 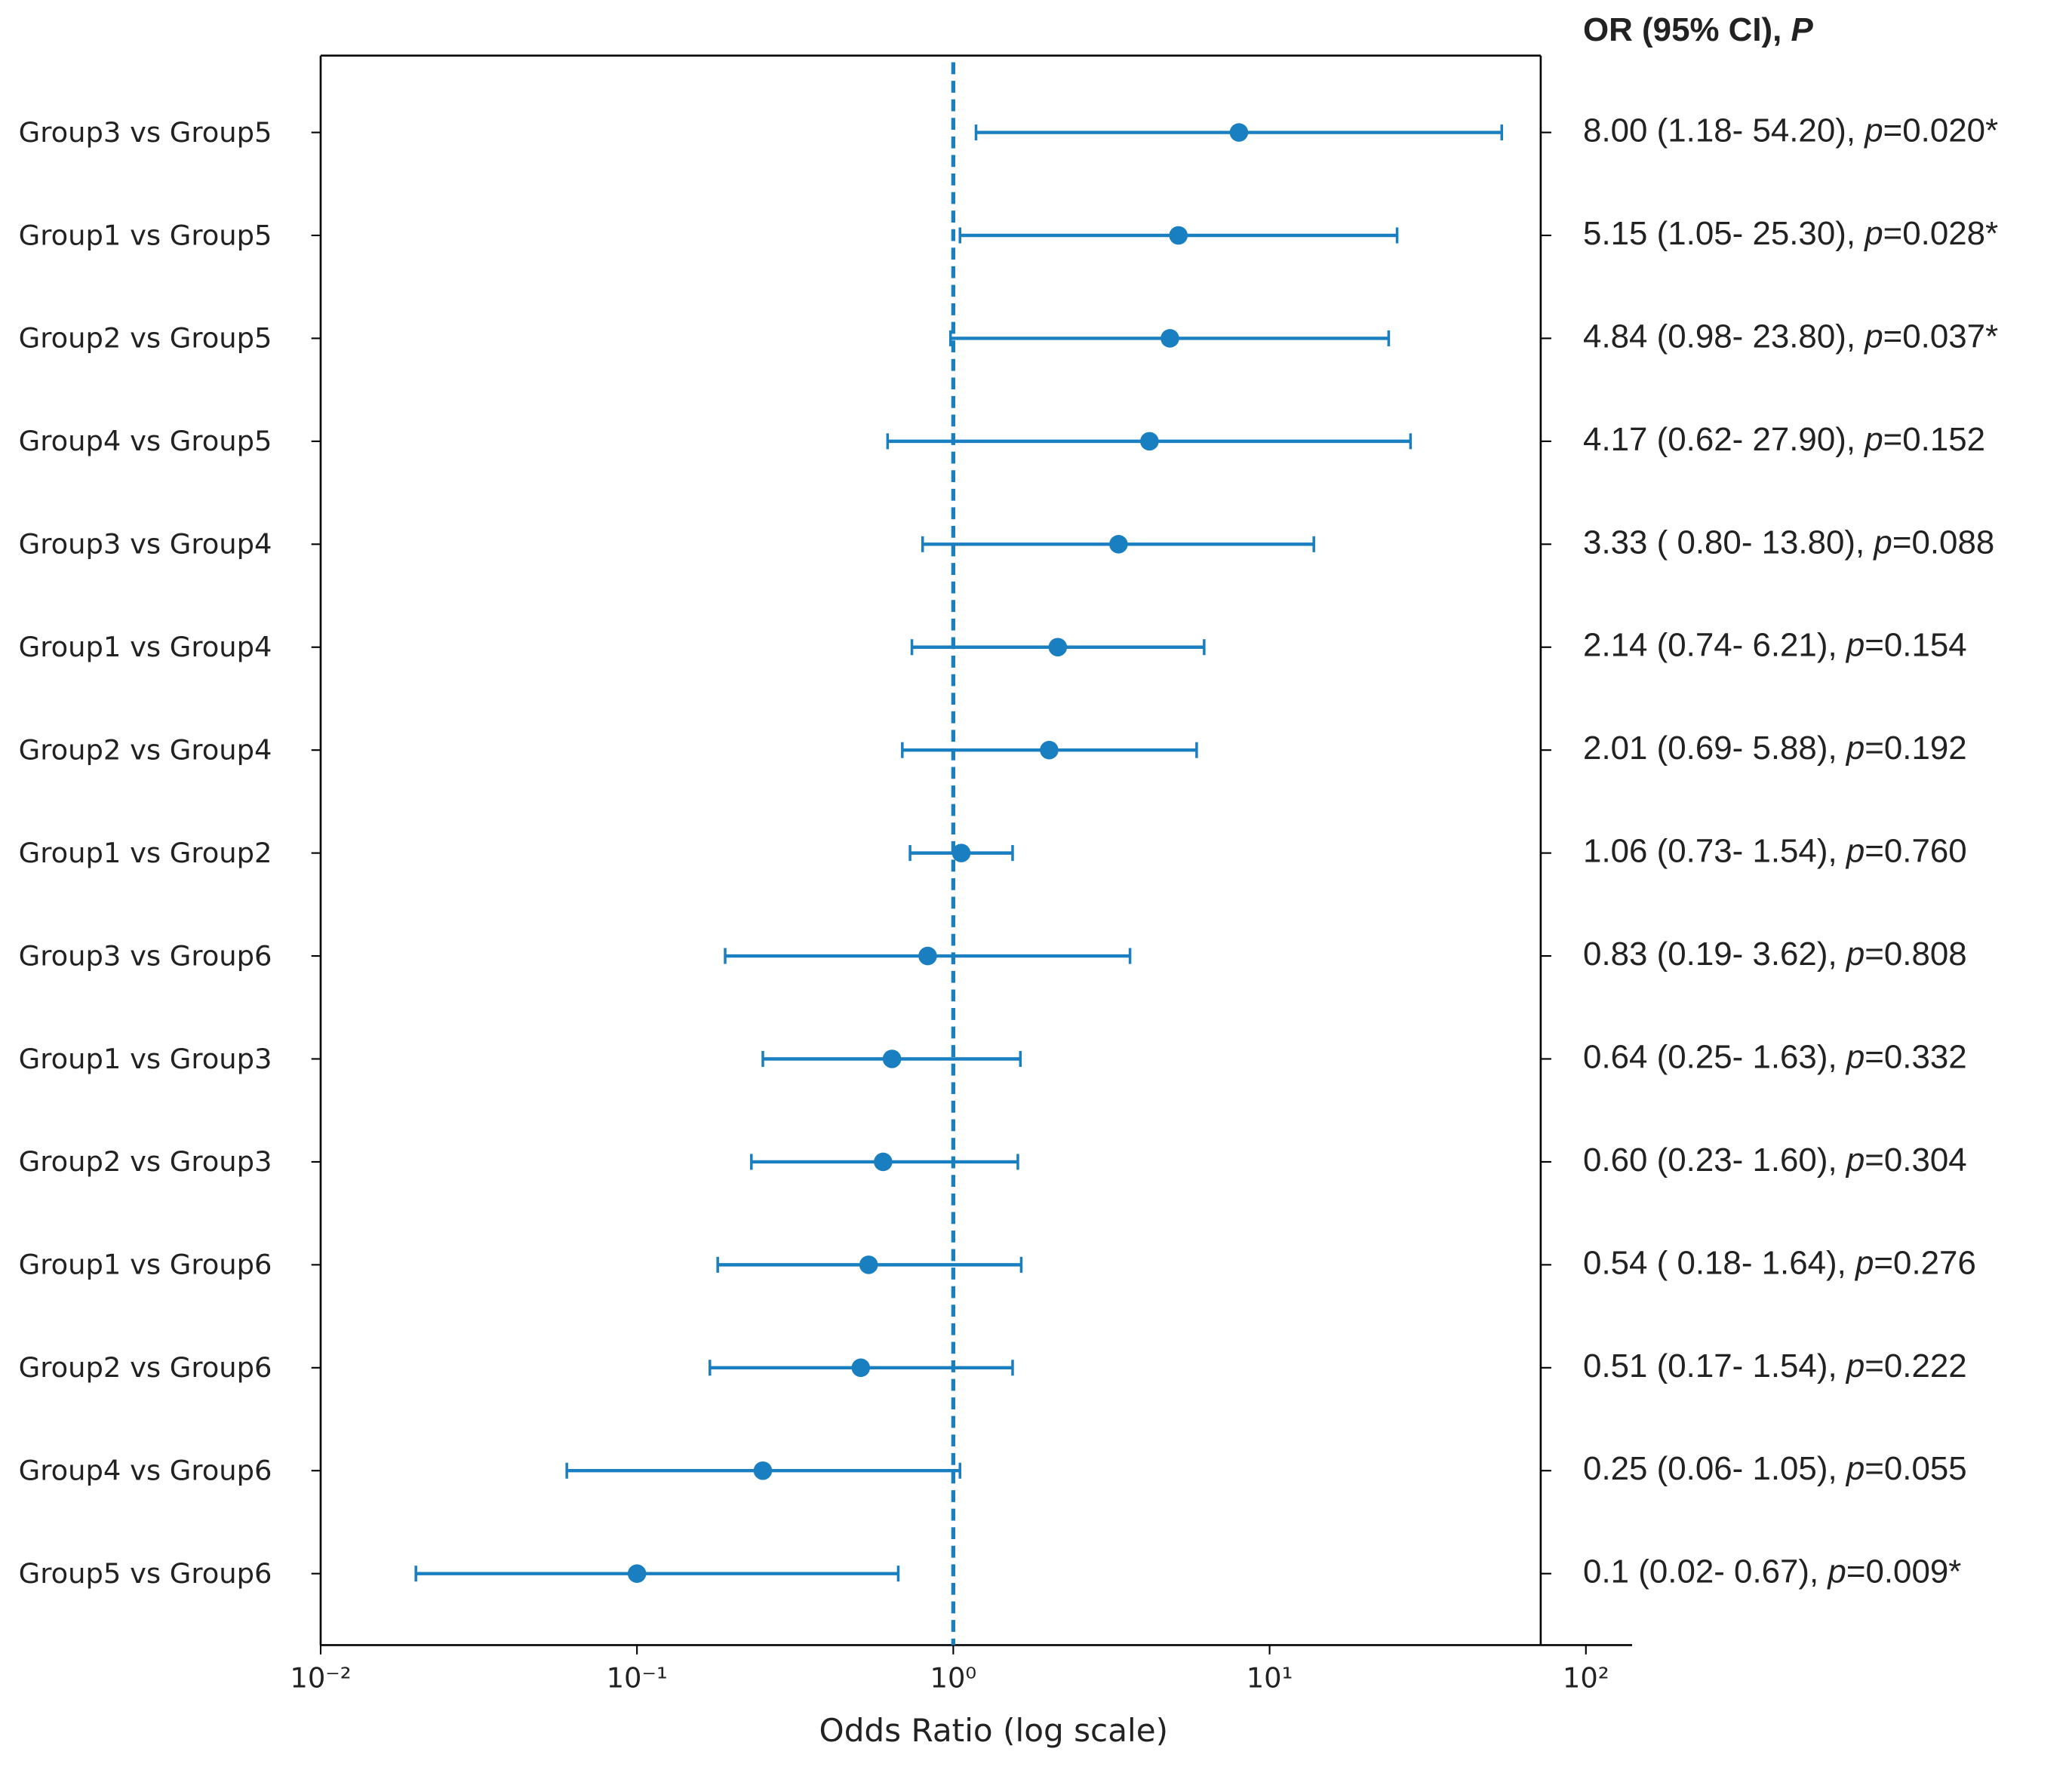 What do you see at coordinates (1915, 644) in the screenshot?
I see `p-value: =0.154` at bounding box center [1915, 644].